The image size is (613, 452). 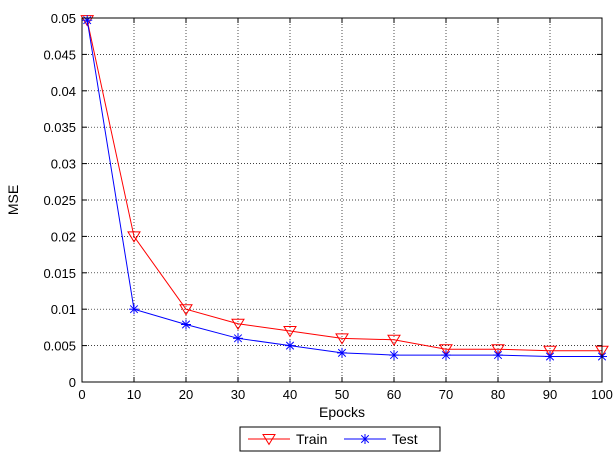 I want to click on y-tick-label: 0.045, so click(x=59, y=54).